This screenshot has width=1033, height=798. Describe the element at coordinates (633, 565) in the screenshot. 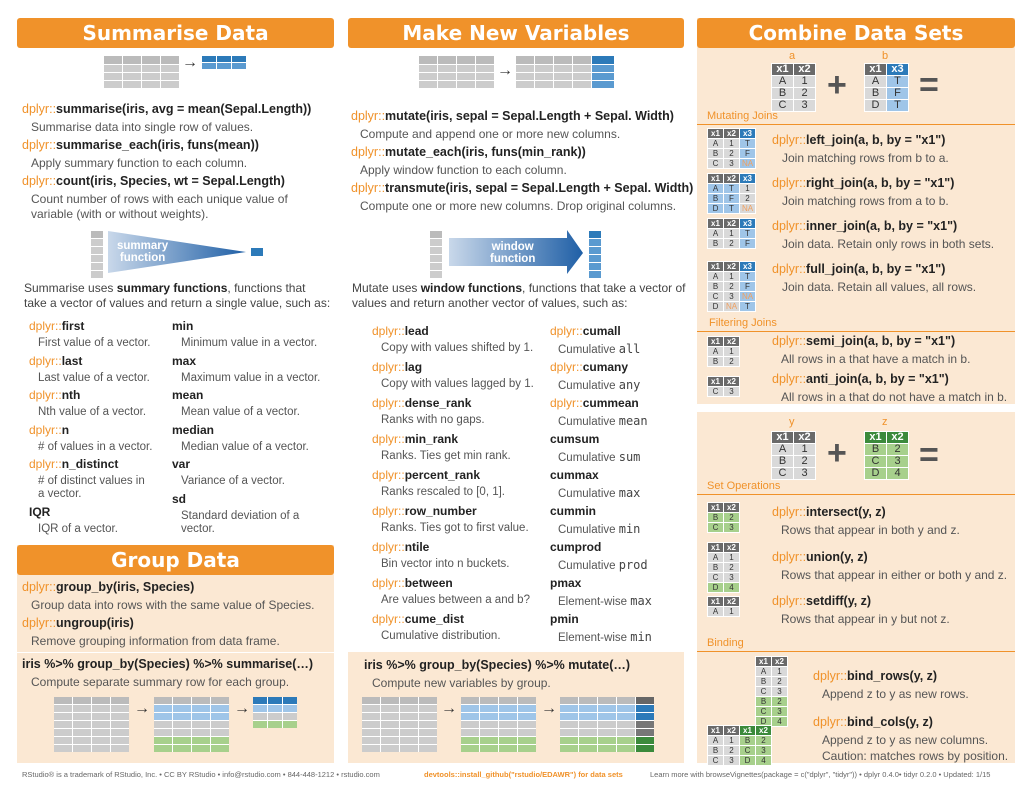

I see `window-fn-desc-code: prod` at that location.